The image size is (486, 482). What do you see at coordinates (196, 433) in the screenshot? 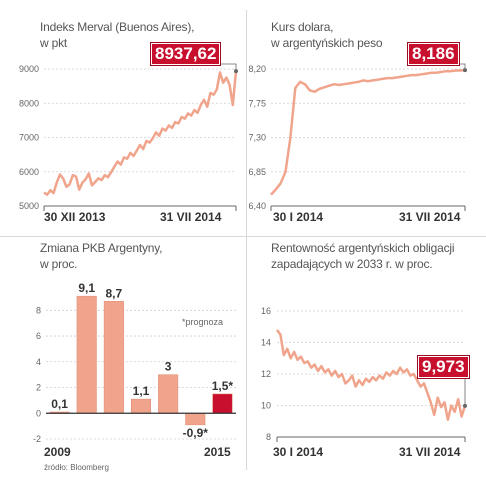
I see `bar-value-label: -0,9*` at bounding box center [196, 433].